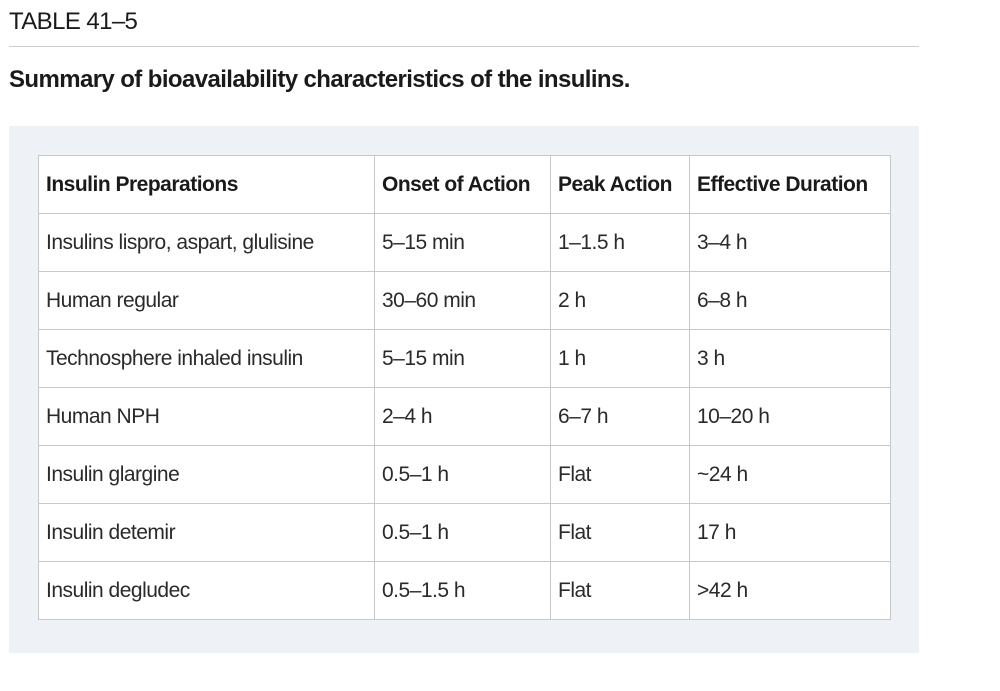 The height and width of the screenshot is (691, 1000). What do you see at coordinates (620, 300) in the screenshot?
I see `cell-peak: 2 h` at bounding box center [620, 300].